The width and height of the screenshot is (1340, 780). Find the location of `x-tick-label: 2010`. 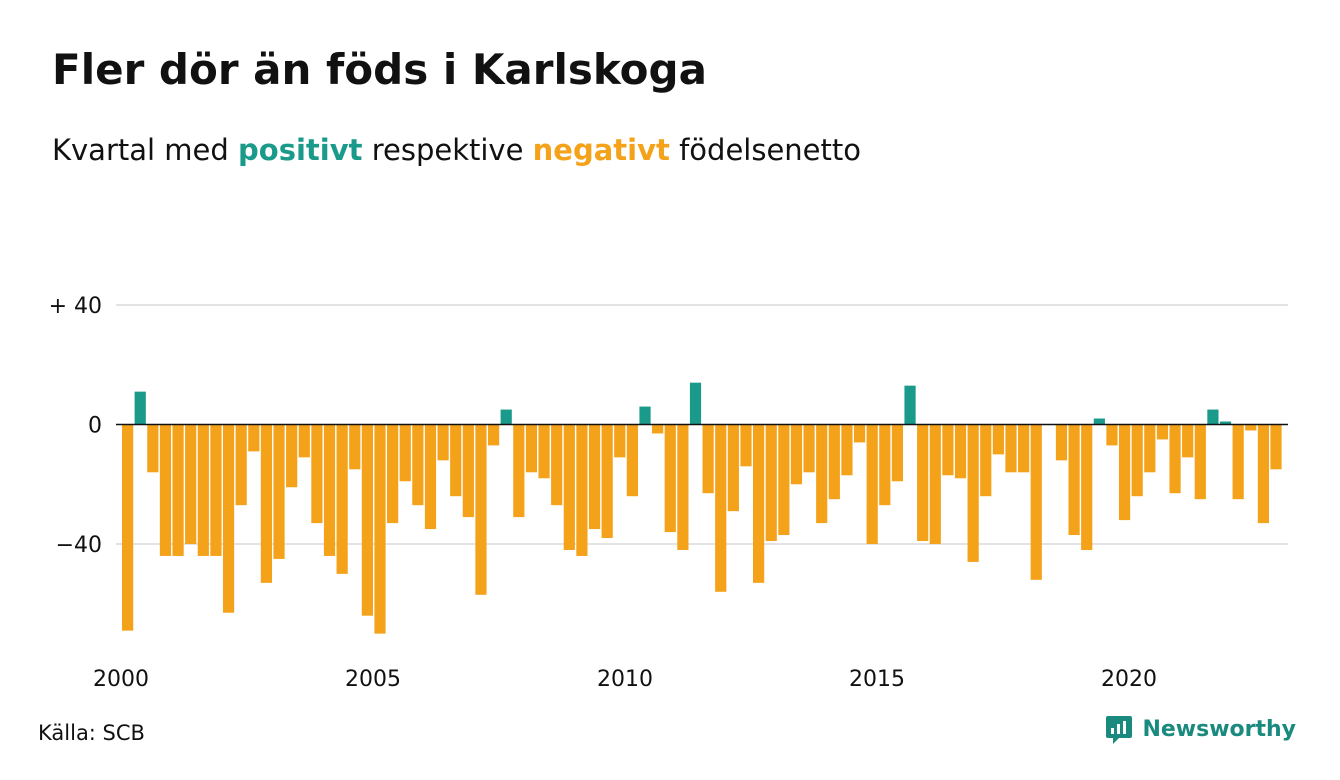

x-tick-label: 2010 is located at coordinates (625, 679).